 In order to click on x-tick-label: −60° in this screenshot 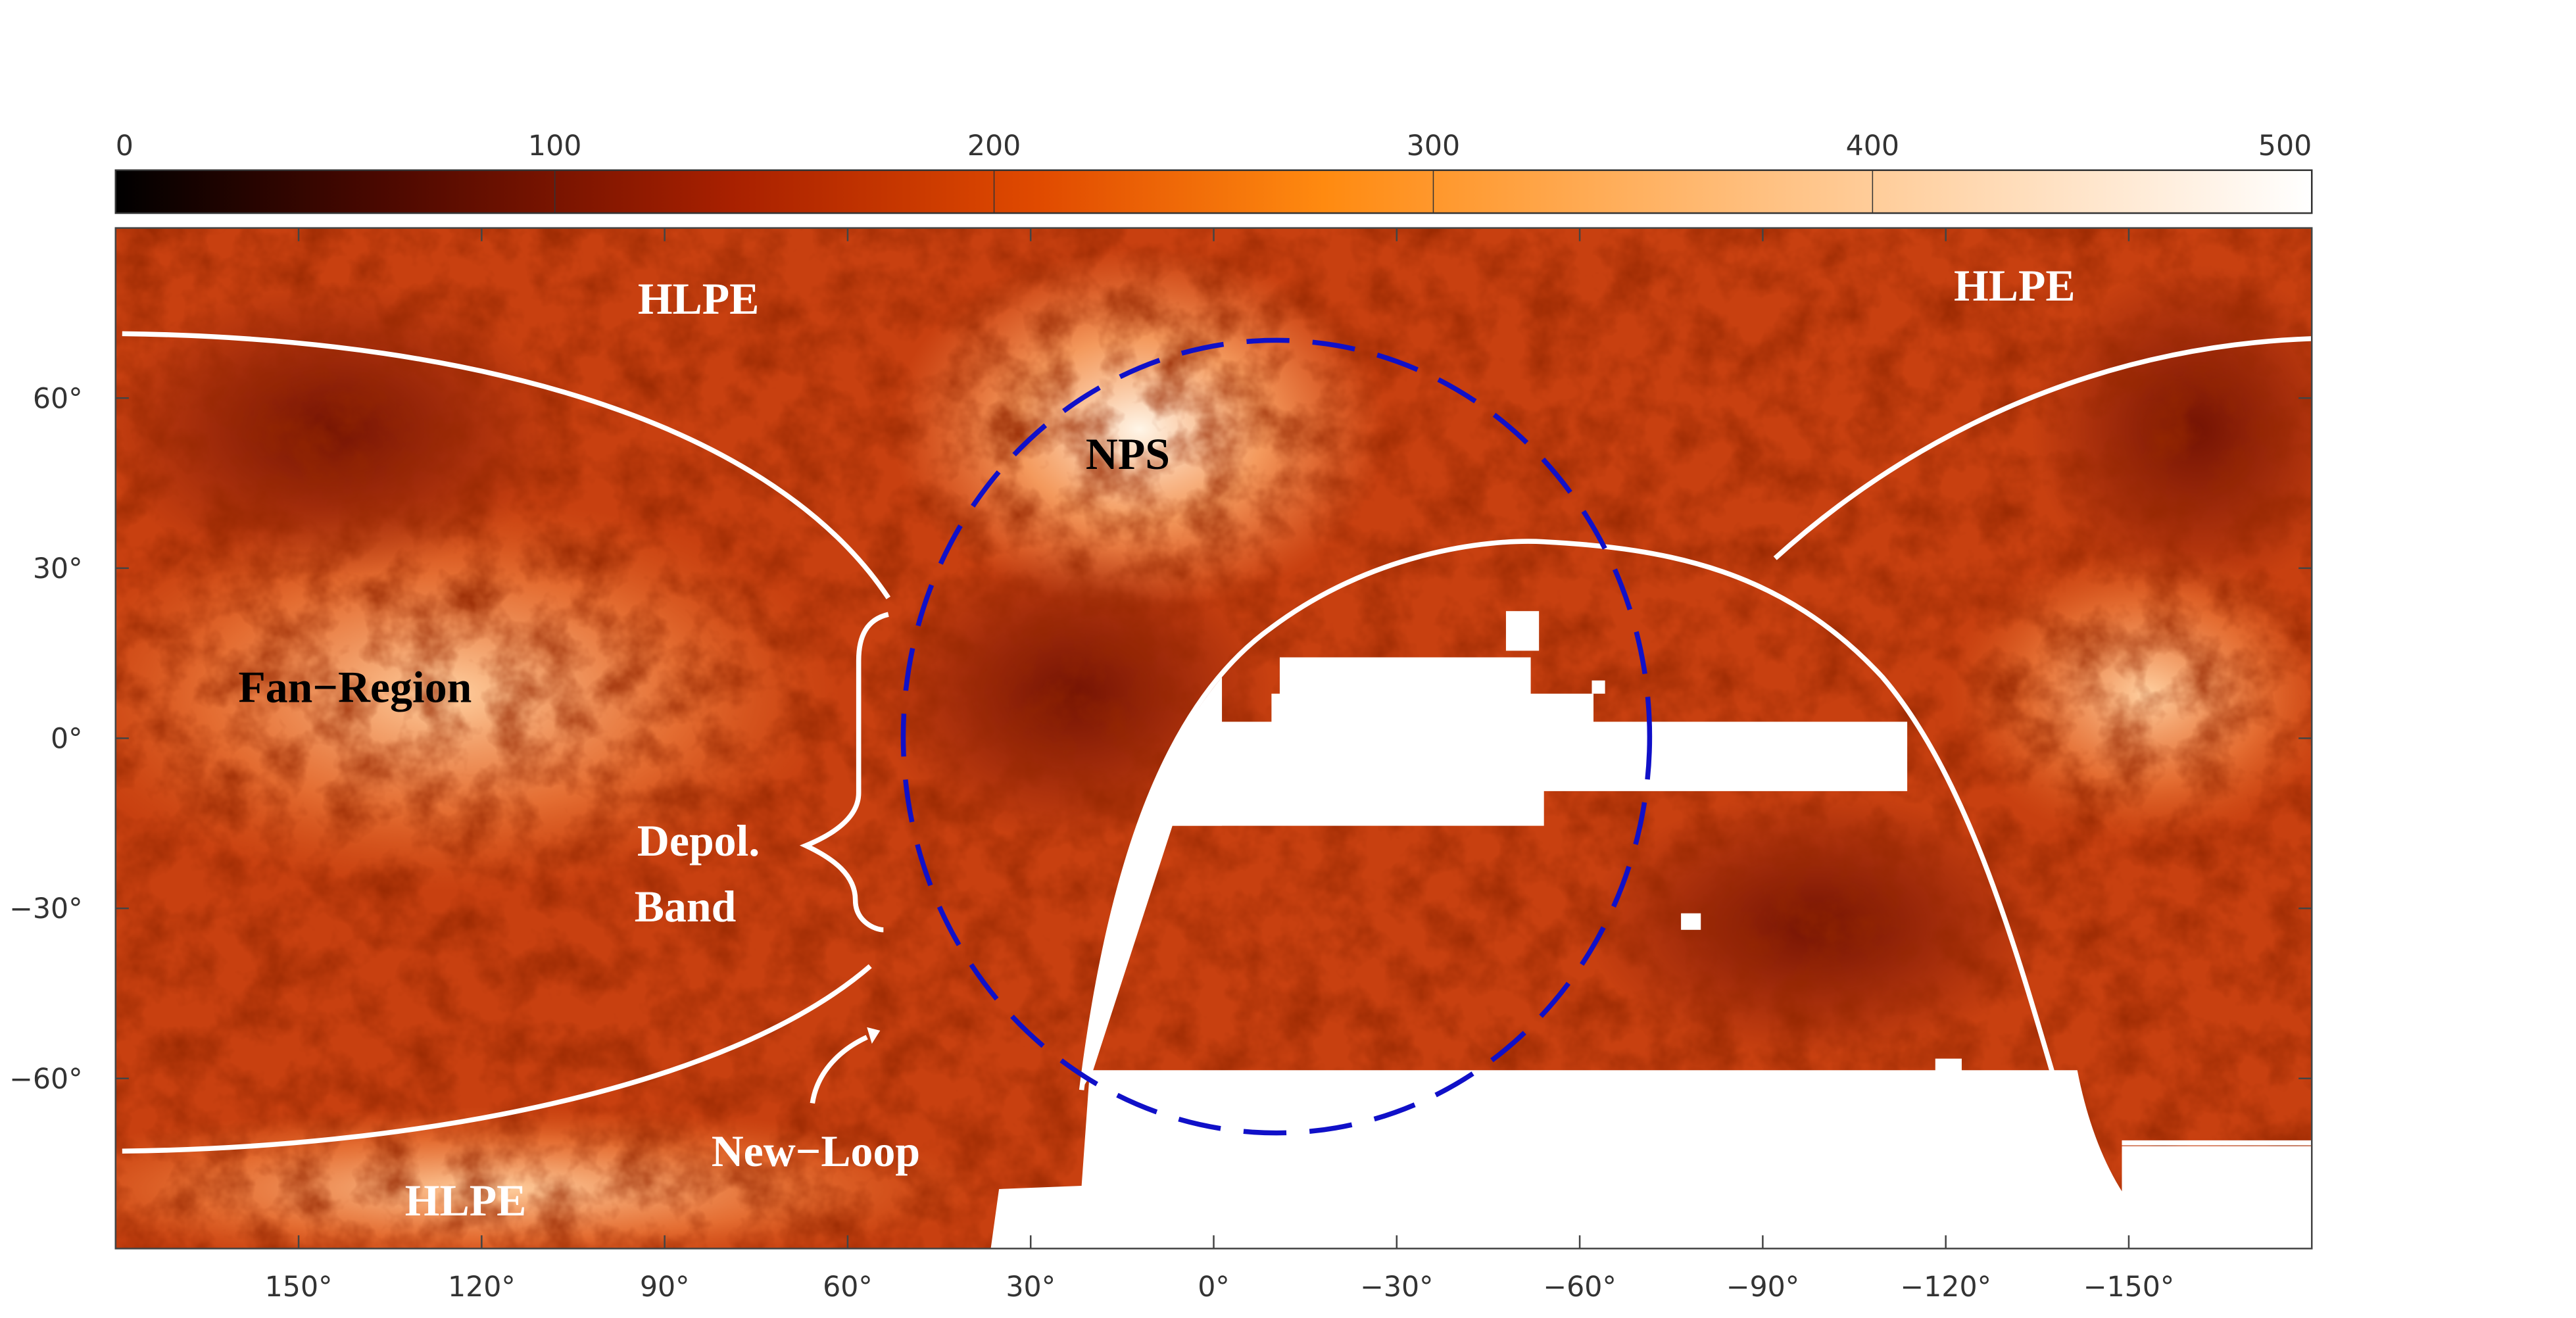, I will do `click(1579, 1287)`.